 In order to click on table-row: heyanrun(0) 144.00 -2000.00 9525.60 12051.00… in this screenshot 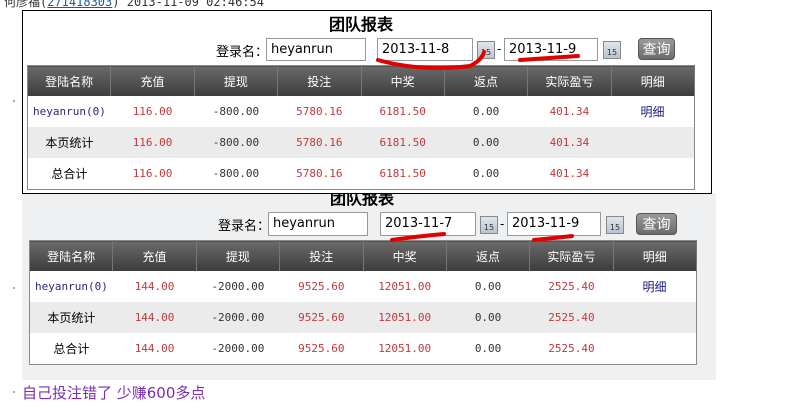, I will do `click(363, 286)`.